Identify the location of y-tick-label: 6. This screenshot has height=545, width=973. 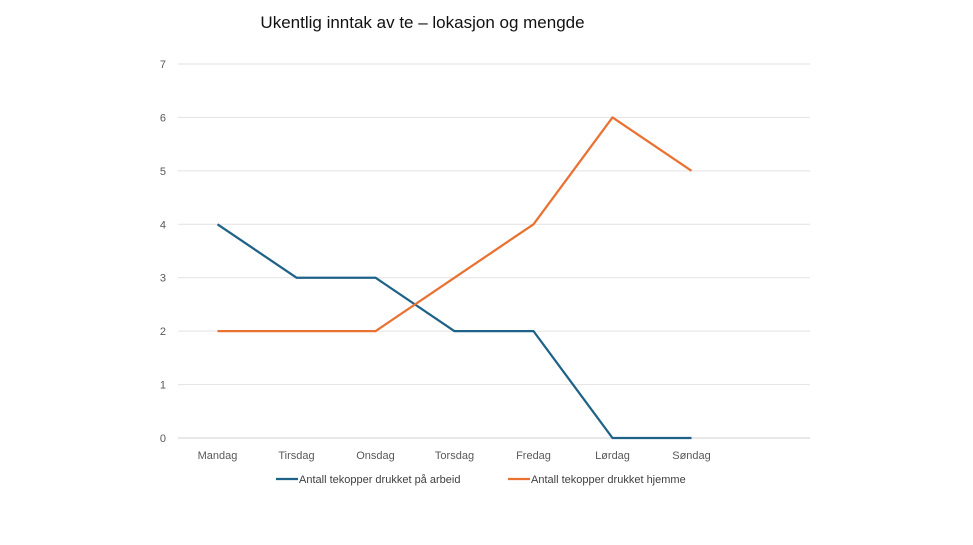
(163, 118).